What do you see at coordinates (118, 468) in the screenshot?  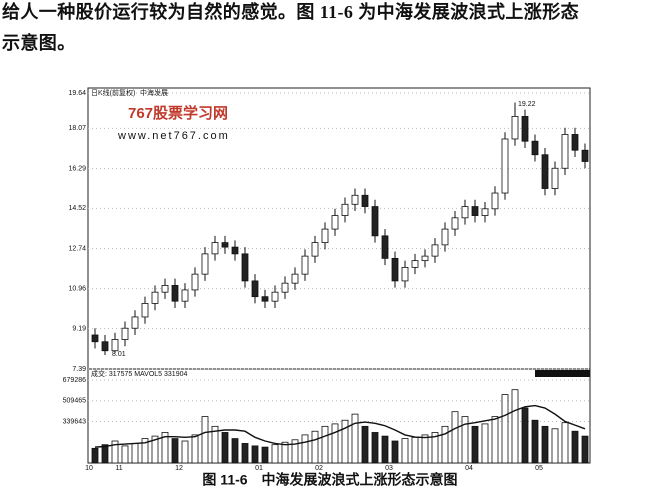 I see `x-tick-label: 11` at bounding box center [118, 468].